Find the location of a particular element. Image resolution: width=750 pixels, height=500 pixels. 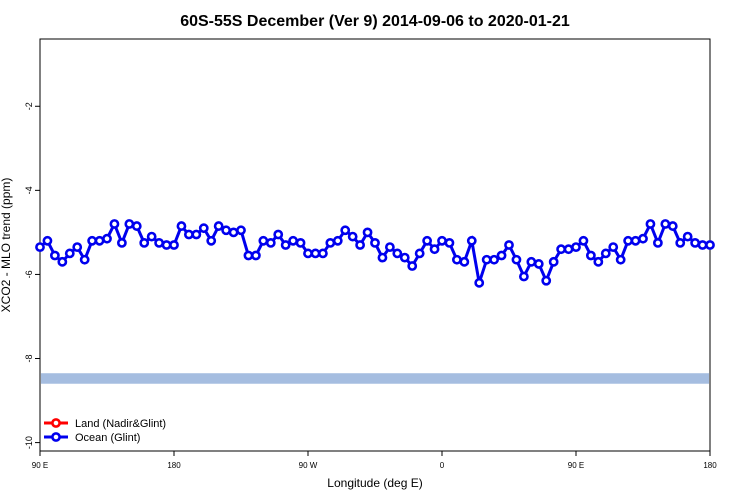

series-layer is located at coordinates (375, 253).